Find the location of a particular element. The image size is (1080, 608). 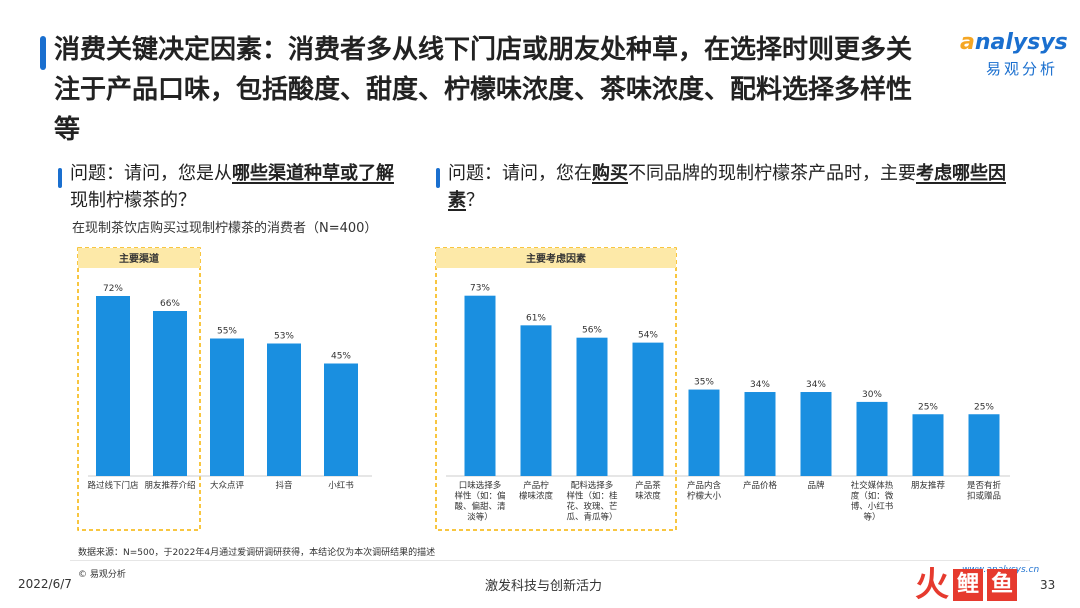

analysys-logo: analysys 易观分析 is located at coordinates (1015, 55).